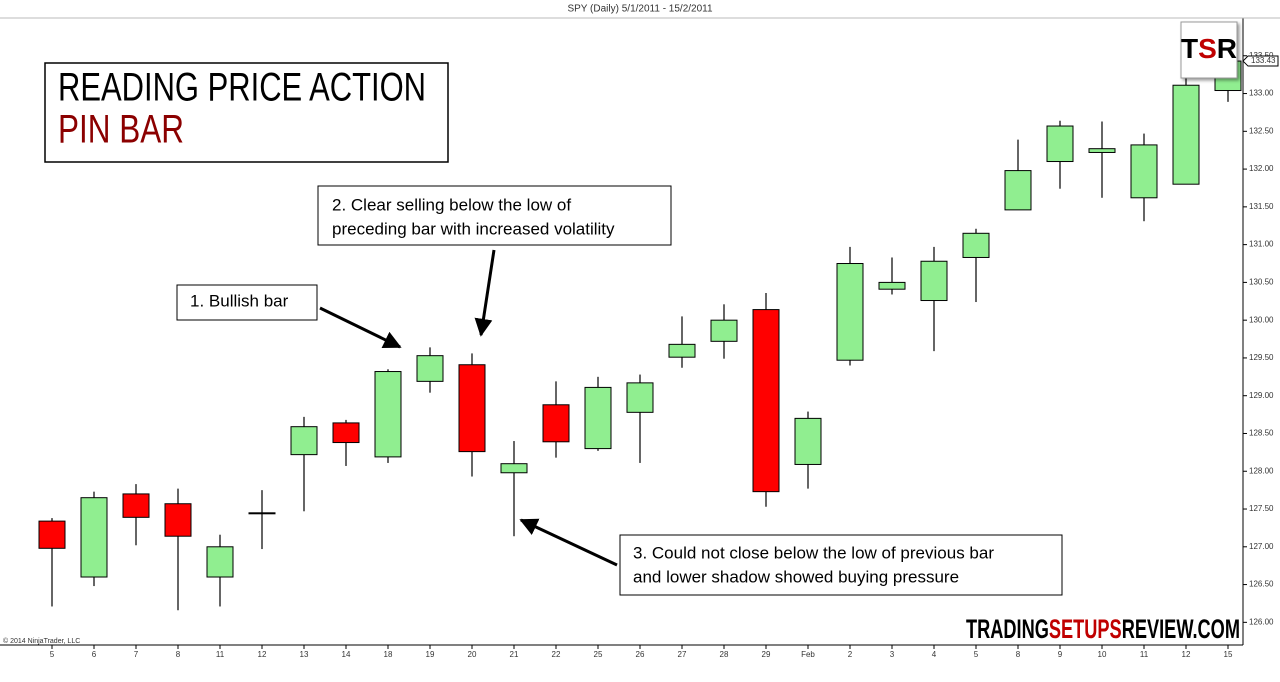  Describe the element at coordinates (1261, 584) in the screenshot. I see `y-tick-label: 126.50` at that location.